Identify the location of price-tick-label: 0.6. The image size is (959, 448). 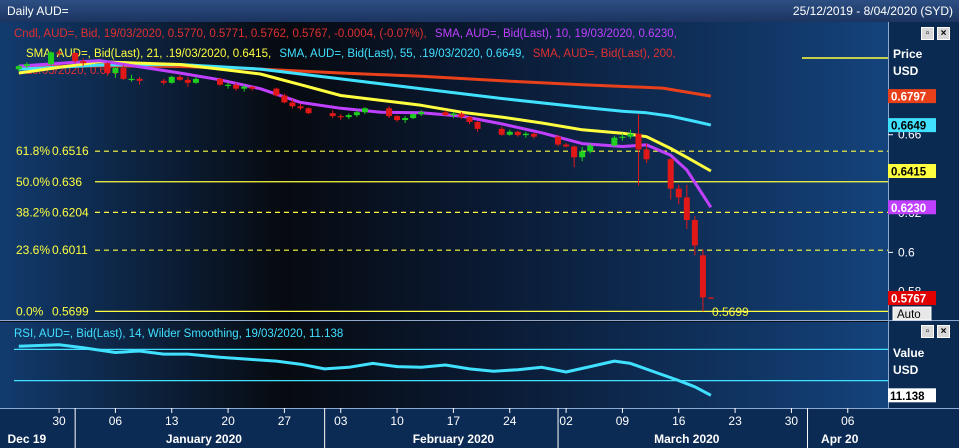
(906, 252).